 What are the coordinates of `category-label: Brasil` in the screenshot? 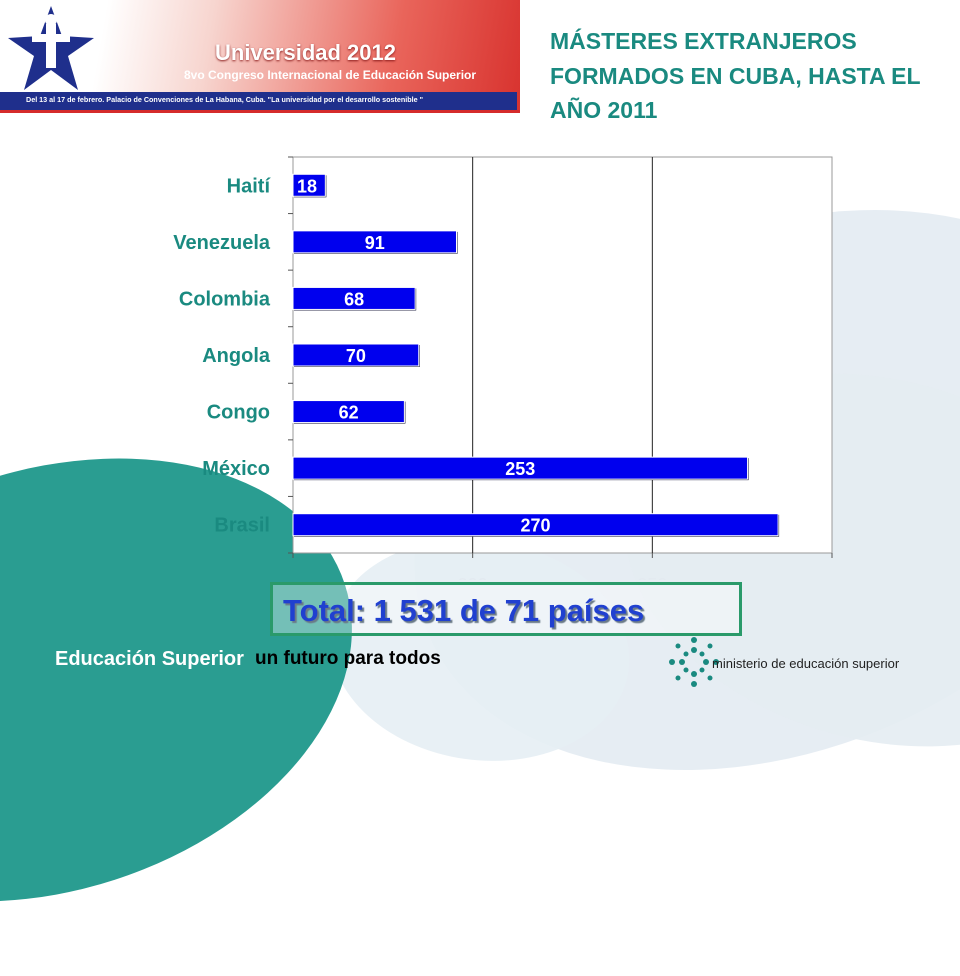 It's located at (242, 526).